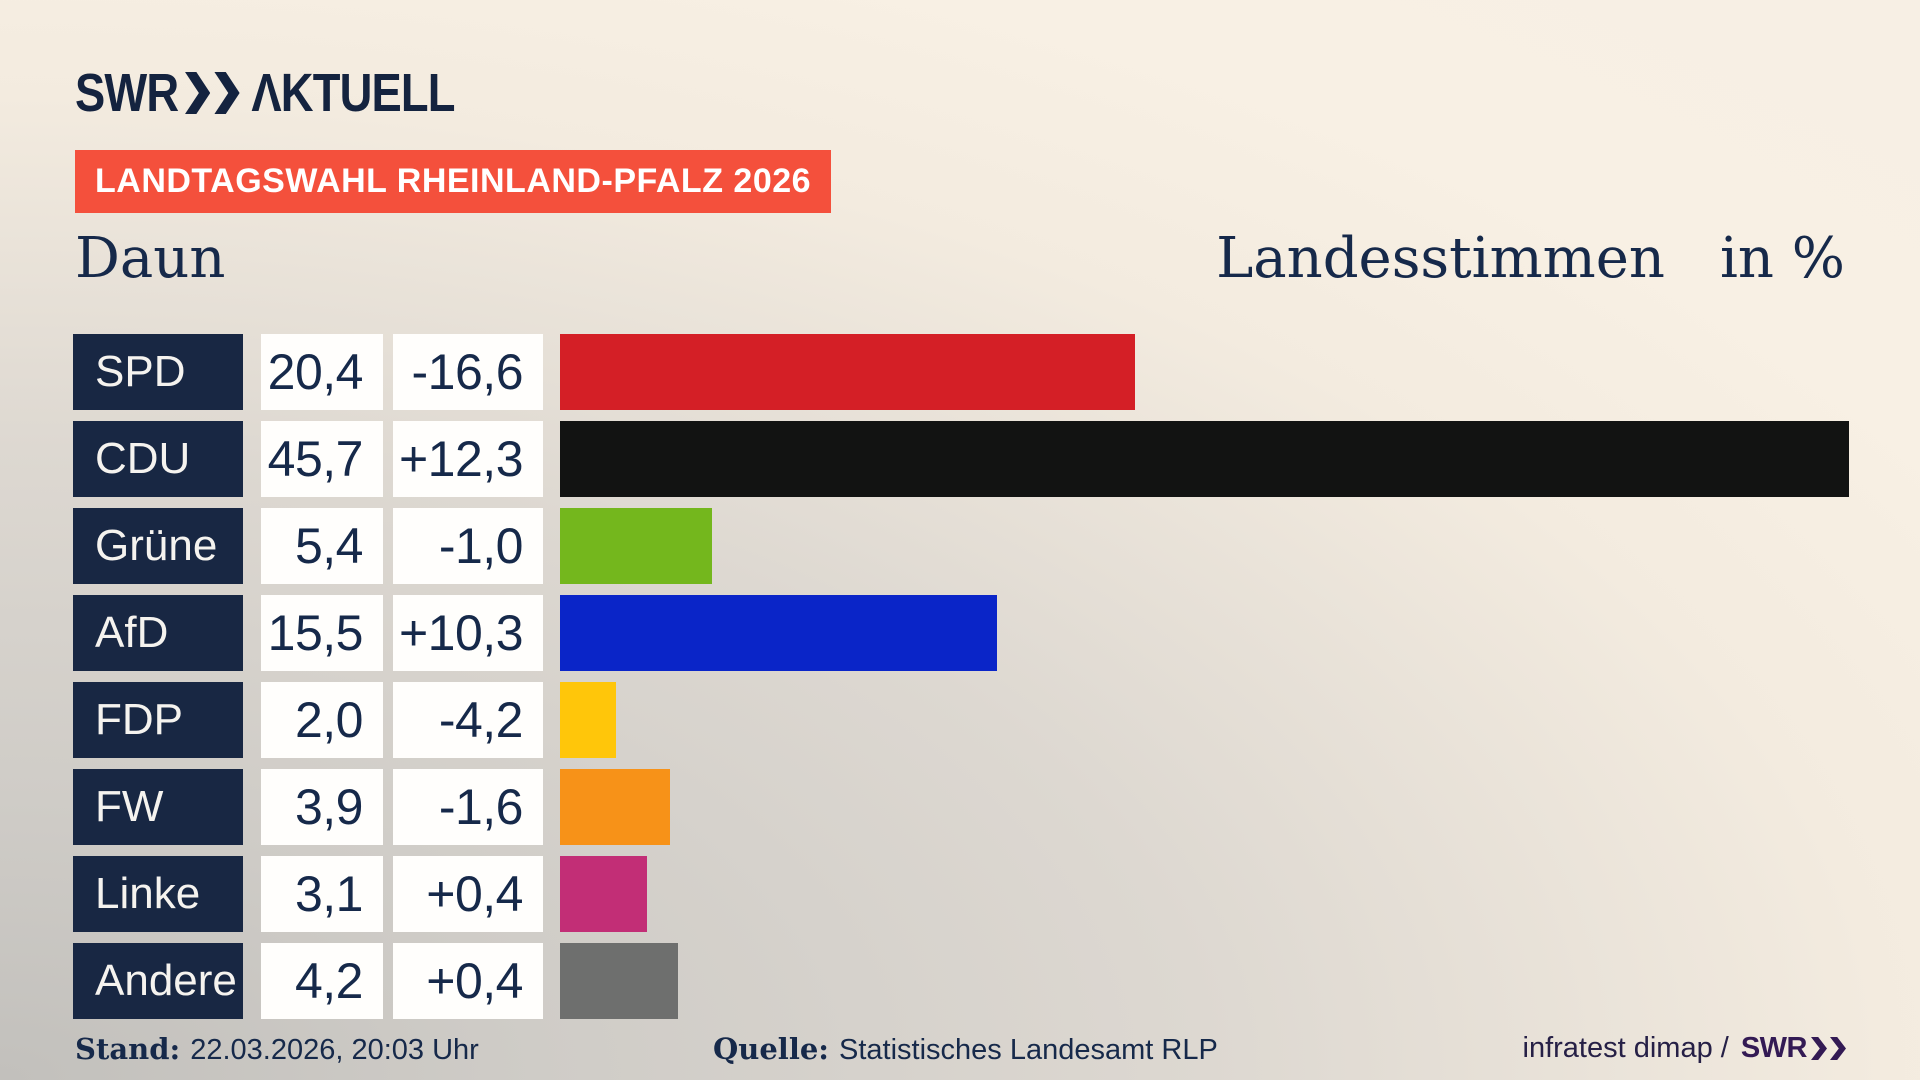 The height and width of the screenshot is (1080, 1920). Describe the element at coordinates (329, 546) in the screenshot. I see `result-value: 5,4` at that location.